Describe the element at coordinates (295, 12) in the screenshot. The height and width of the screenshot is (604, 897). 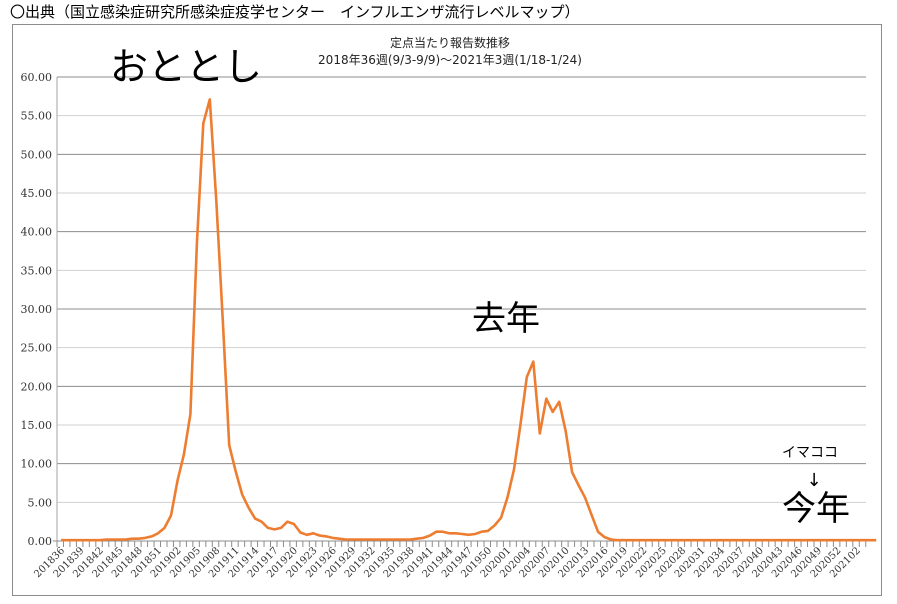
I see `source-caption: 〇出典（国立感染症研究所感染症疫学センター インフルエンザ流行レベルマップ）` at that location.